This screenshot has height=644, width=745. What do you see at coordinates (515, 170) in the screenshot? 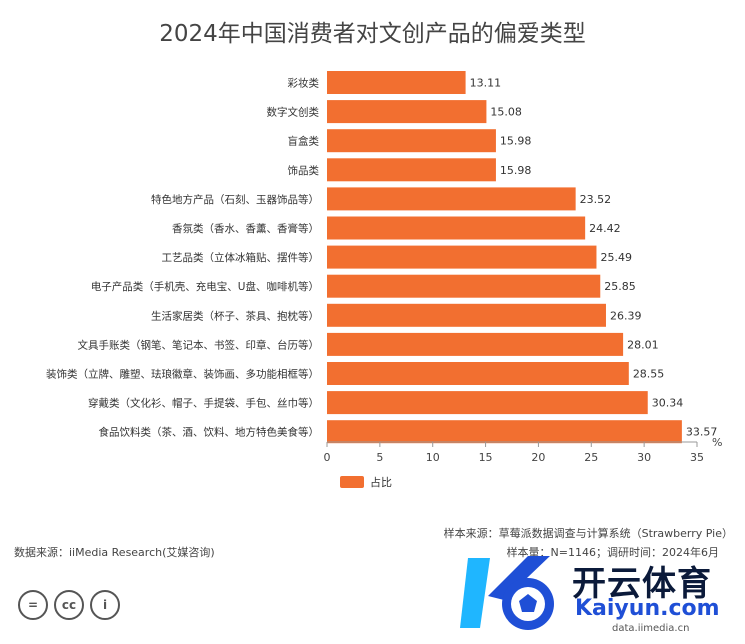
I see `value-label-3: 15.98` at bounding box center [515, 170].